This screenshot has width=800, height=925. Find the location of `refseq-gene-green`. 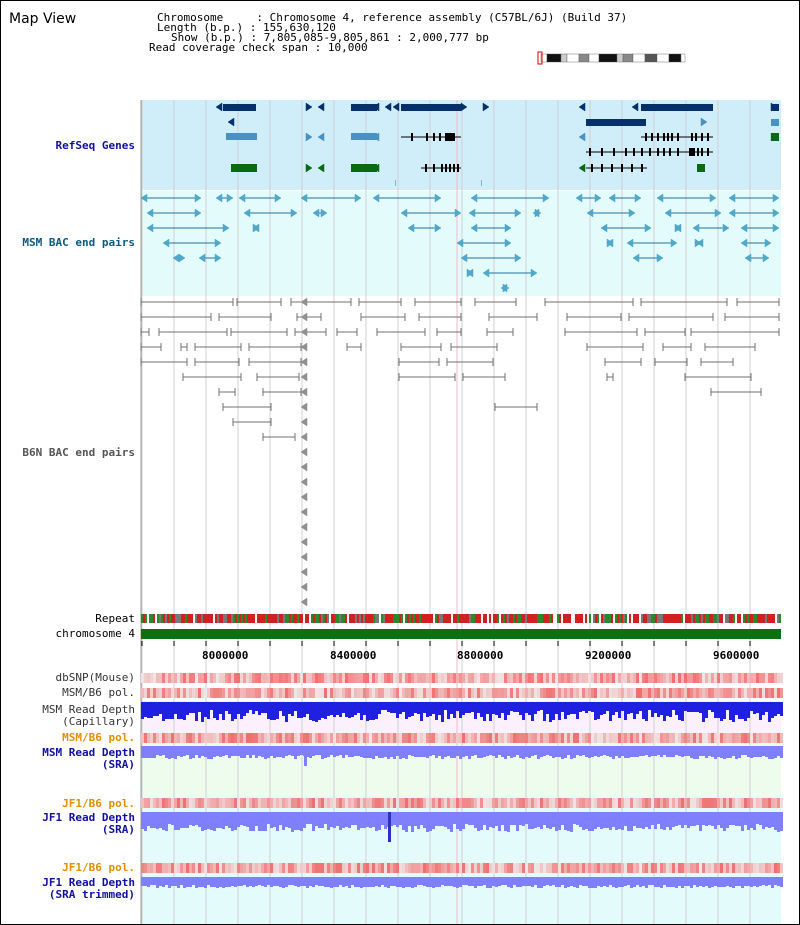

refseq-gene-green is located at coordinates (364, 168).